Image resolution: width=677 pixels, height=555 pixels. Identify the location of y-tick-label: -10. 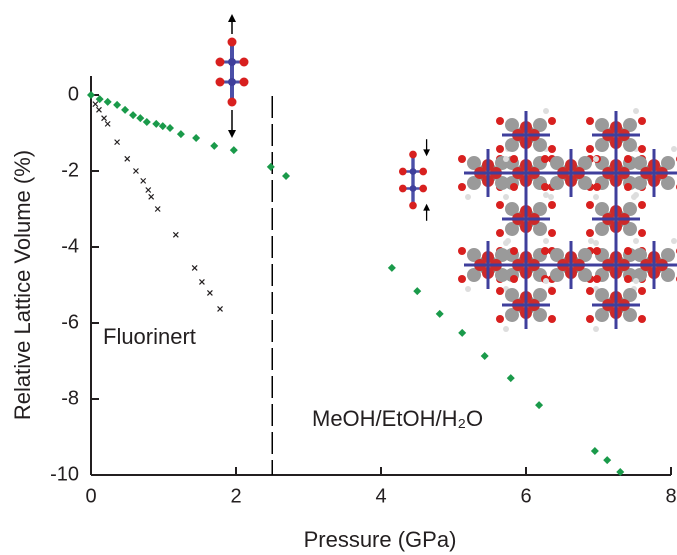
(64, 474).